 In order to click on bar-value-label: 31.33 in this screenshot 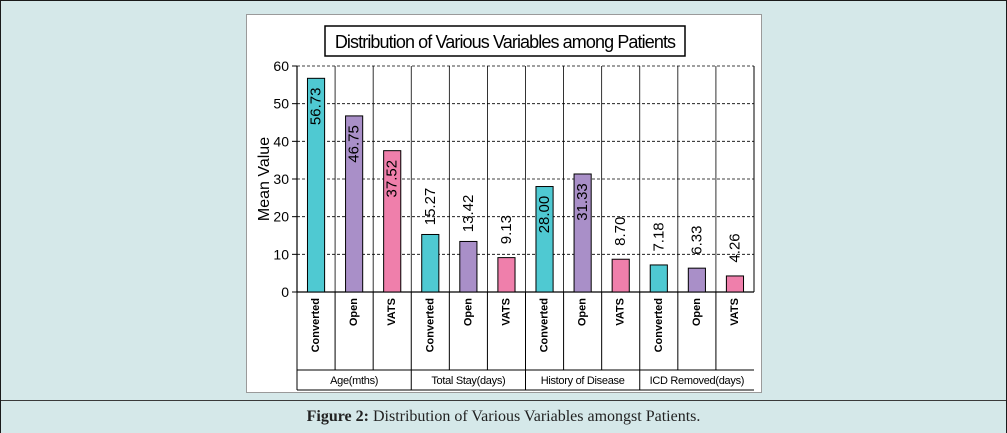, I will do `click(582, 202)`.